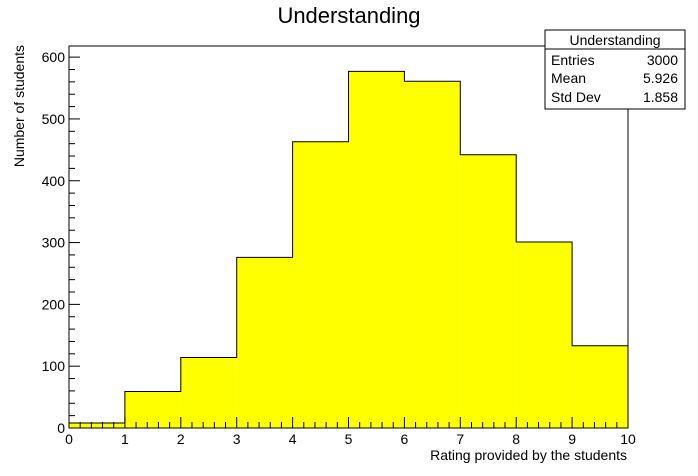 This screenshot has height=476, width=698. What do you see at coordinates (614, 40) in the screenshot?
I see `stats-box-title: Understanding` at bounding box center [614, 40].